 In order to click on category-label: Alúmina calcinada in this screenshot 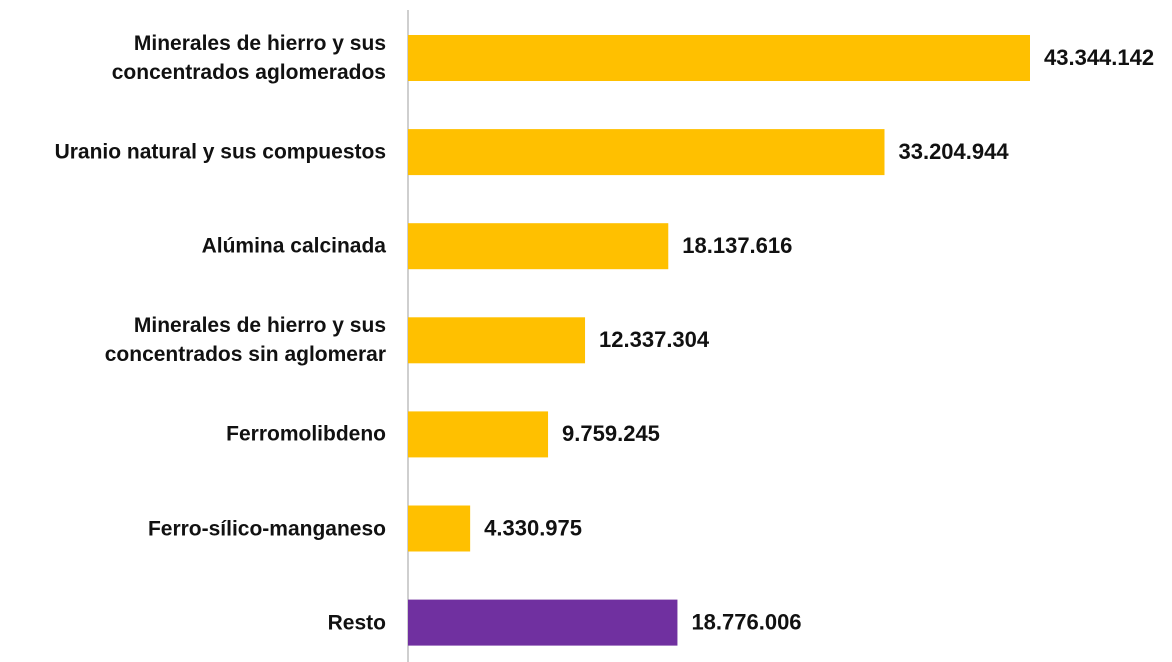, I will do `click(293, 246)`.